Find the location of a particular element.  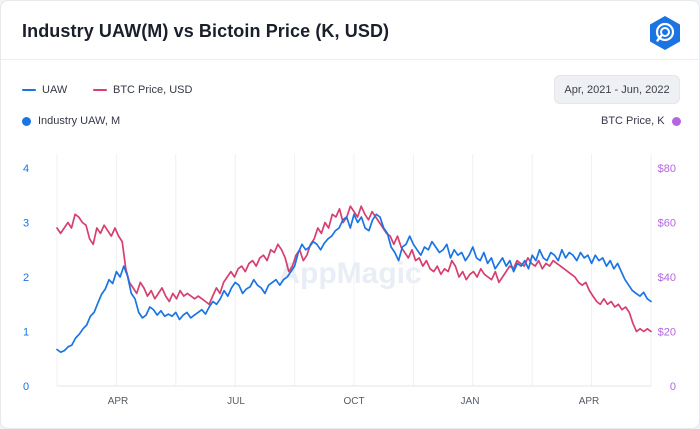

legend-item-uaw: UAW is located at coordinates (44, 90).